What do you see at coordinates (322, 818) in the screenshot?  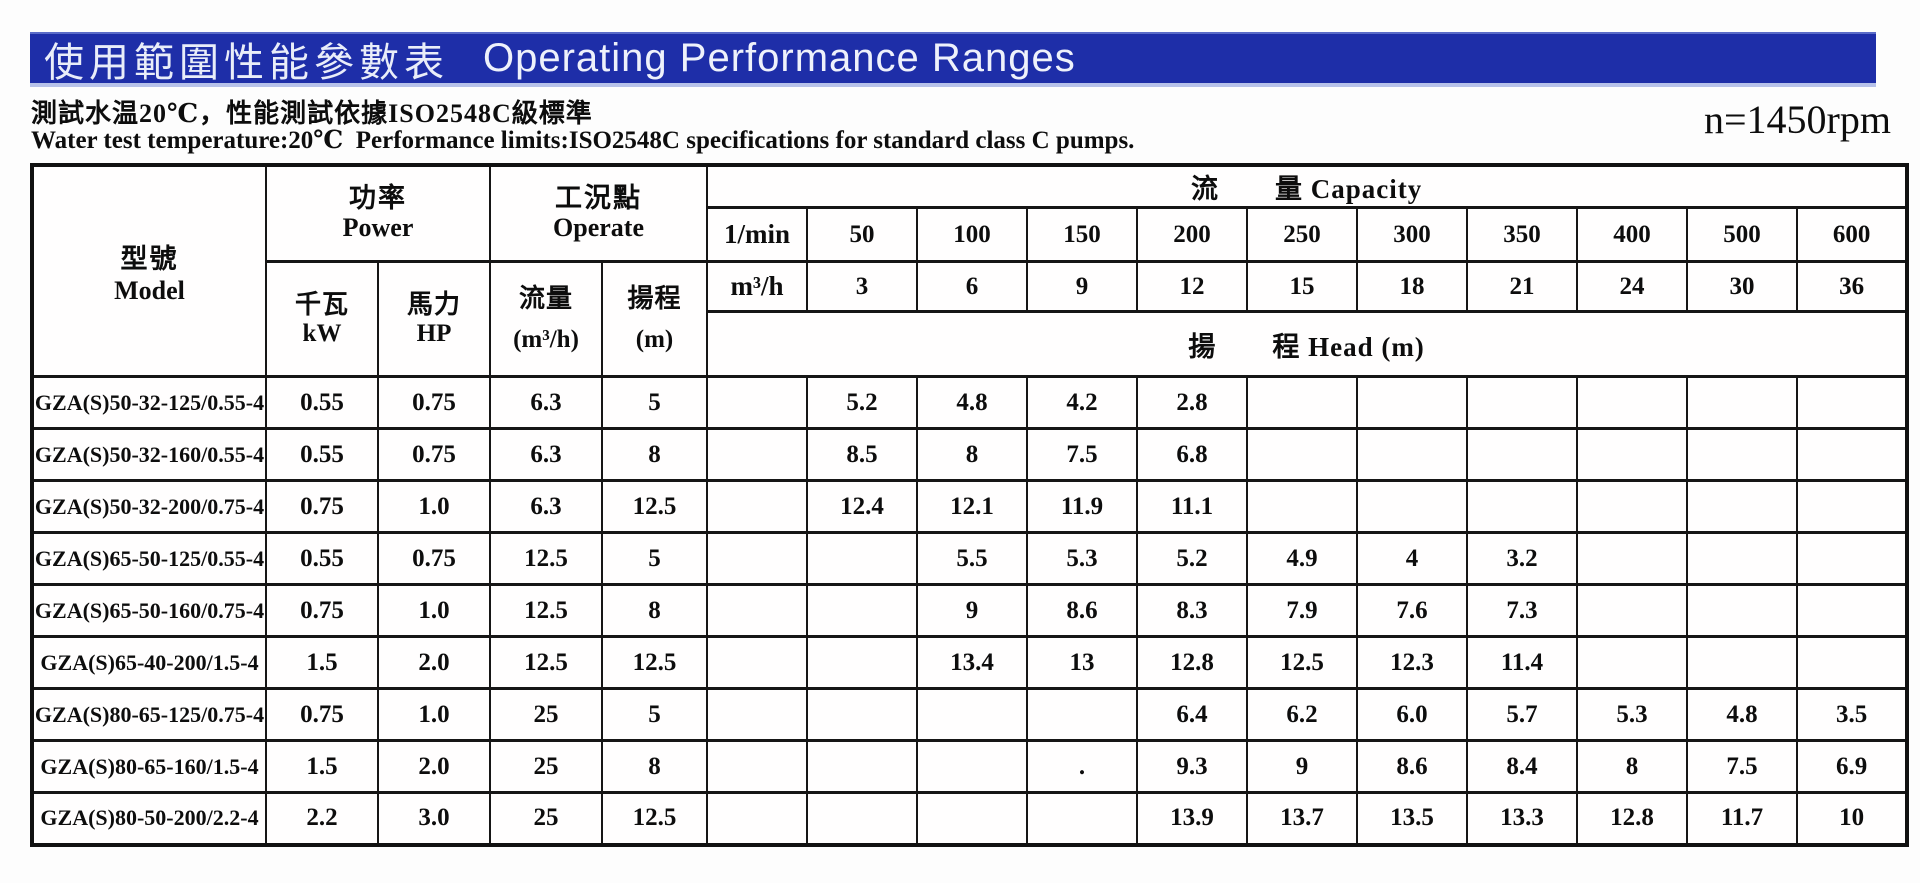 I see `kw-cell: 2.2` at bounding box center [322, 818].